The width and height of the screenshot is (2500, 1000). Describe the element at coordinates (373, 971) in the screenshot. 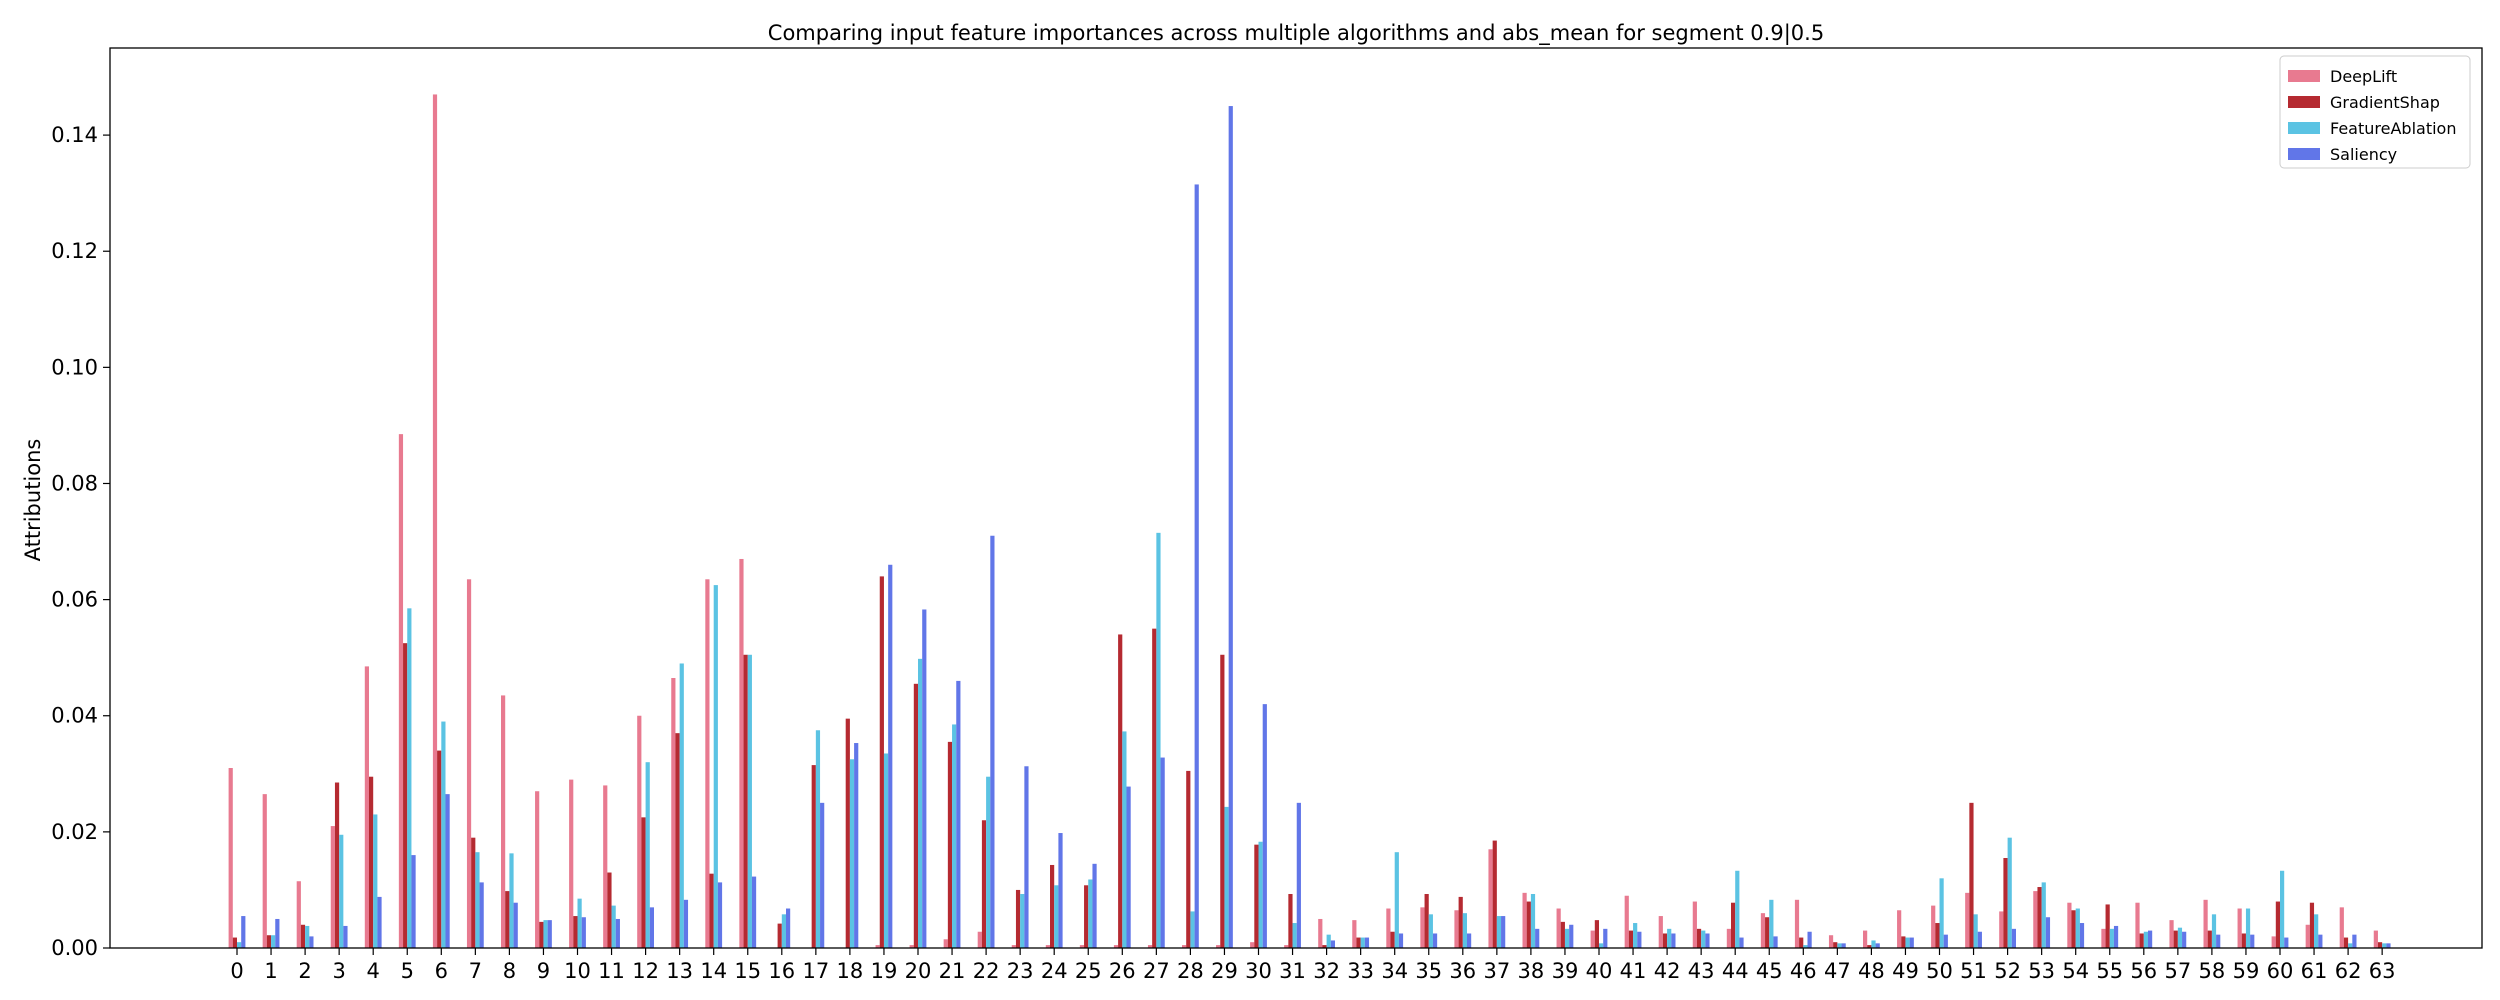

I see `x-tick-label: 4` at that location.